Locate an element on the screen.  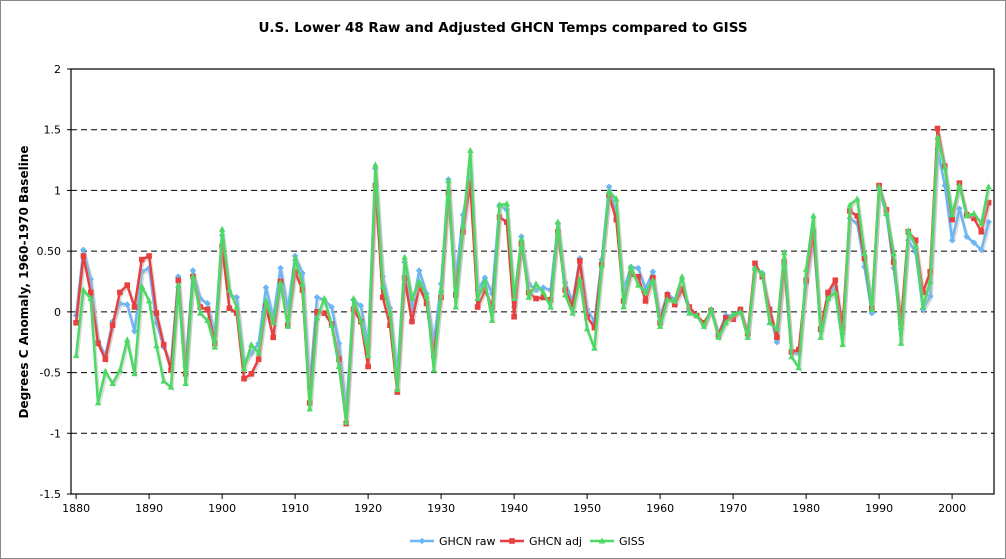
y-tick-label: -1 is located at coordinates (55, 433).